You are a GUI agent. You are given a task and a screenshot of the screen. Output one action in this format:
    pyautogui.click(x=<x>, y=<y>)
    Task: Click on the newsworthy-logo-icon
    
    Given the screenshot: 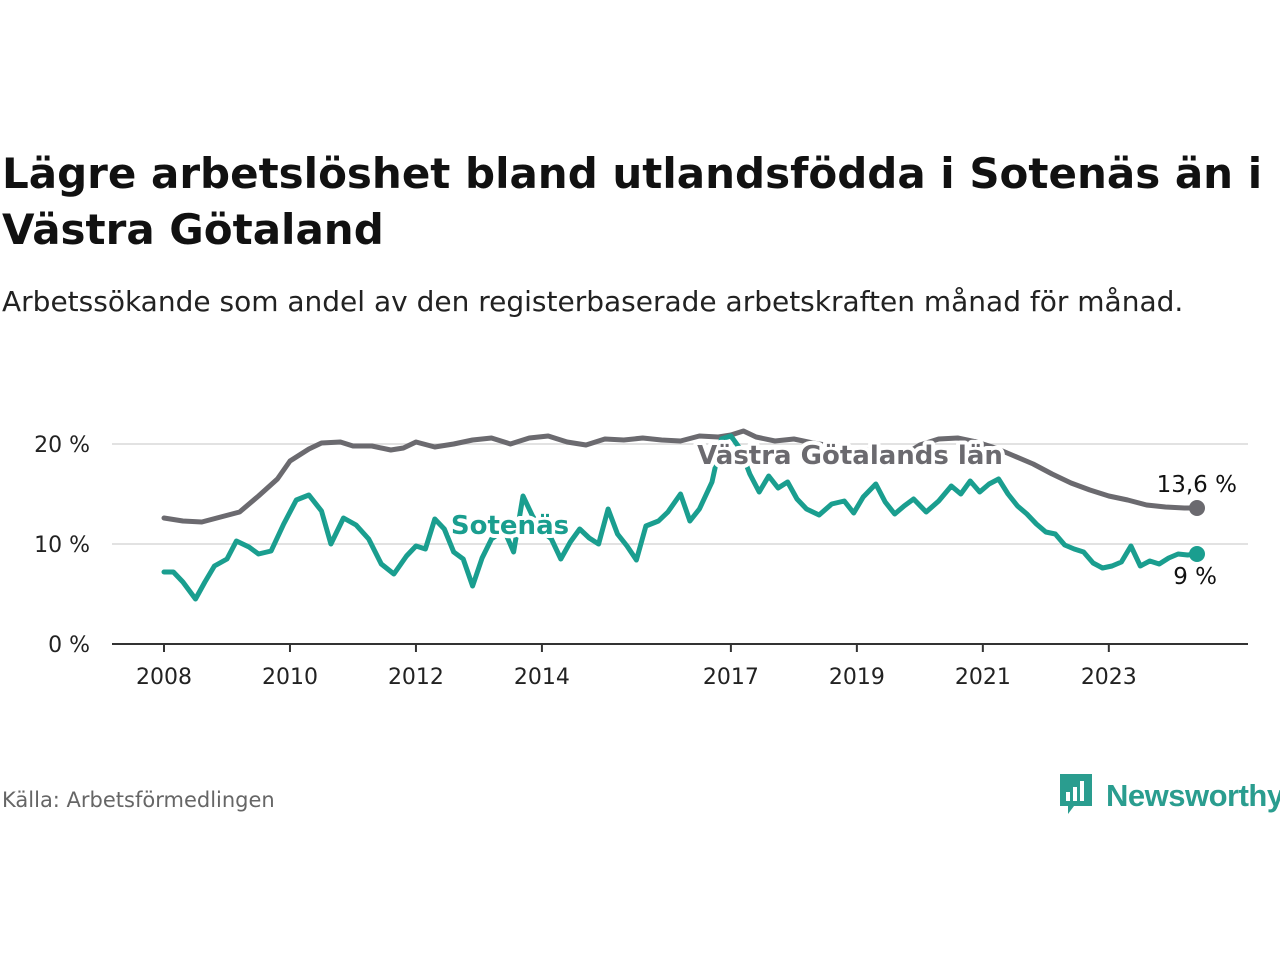 What is the action you would take?
    pyautogui.click(x=1076, y=796)
    